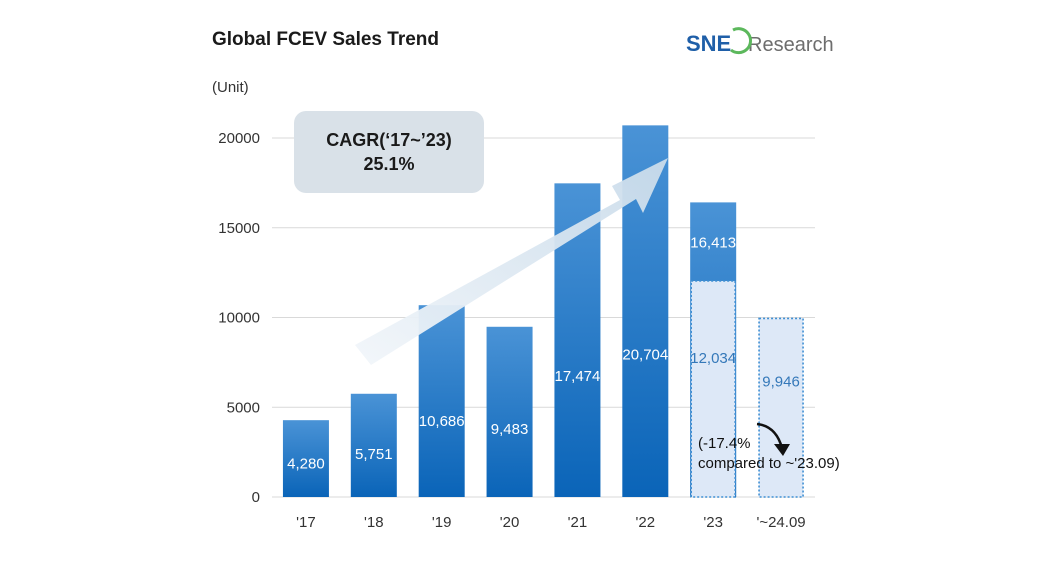 This screenshot has height=561, width=1050. What do you see at coordinates (713, 358) in the screenshot?
I see `partial-value-label: 12,034` at bounding box center [713, 358].